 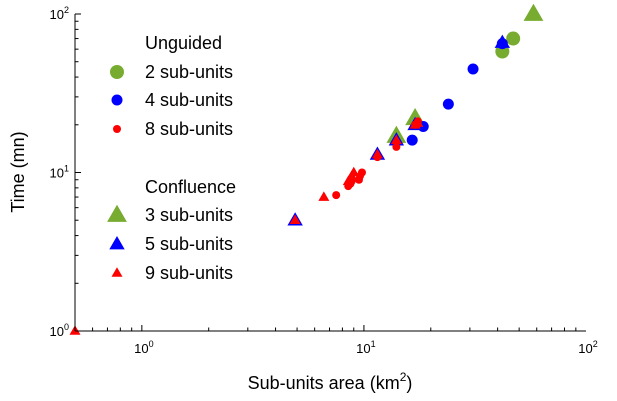 What do you see at coordinates (143, 347) in the screenshot?
I see `x-tick-label: 10⁰` at bounding box center [143, 347].